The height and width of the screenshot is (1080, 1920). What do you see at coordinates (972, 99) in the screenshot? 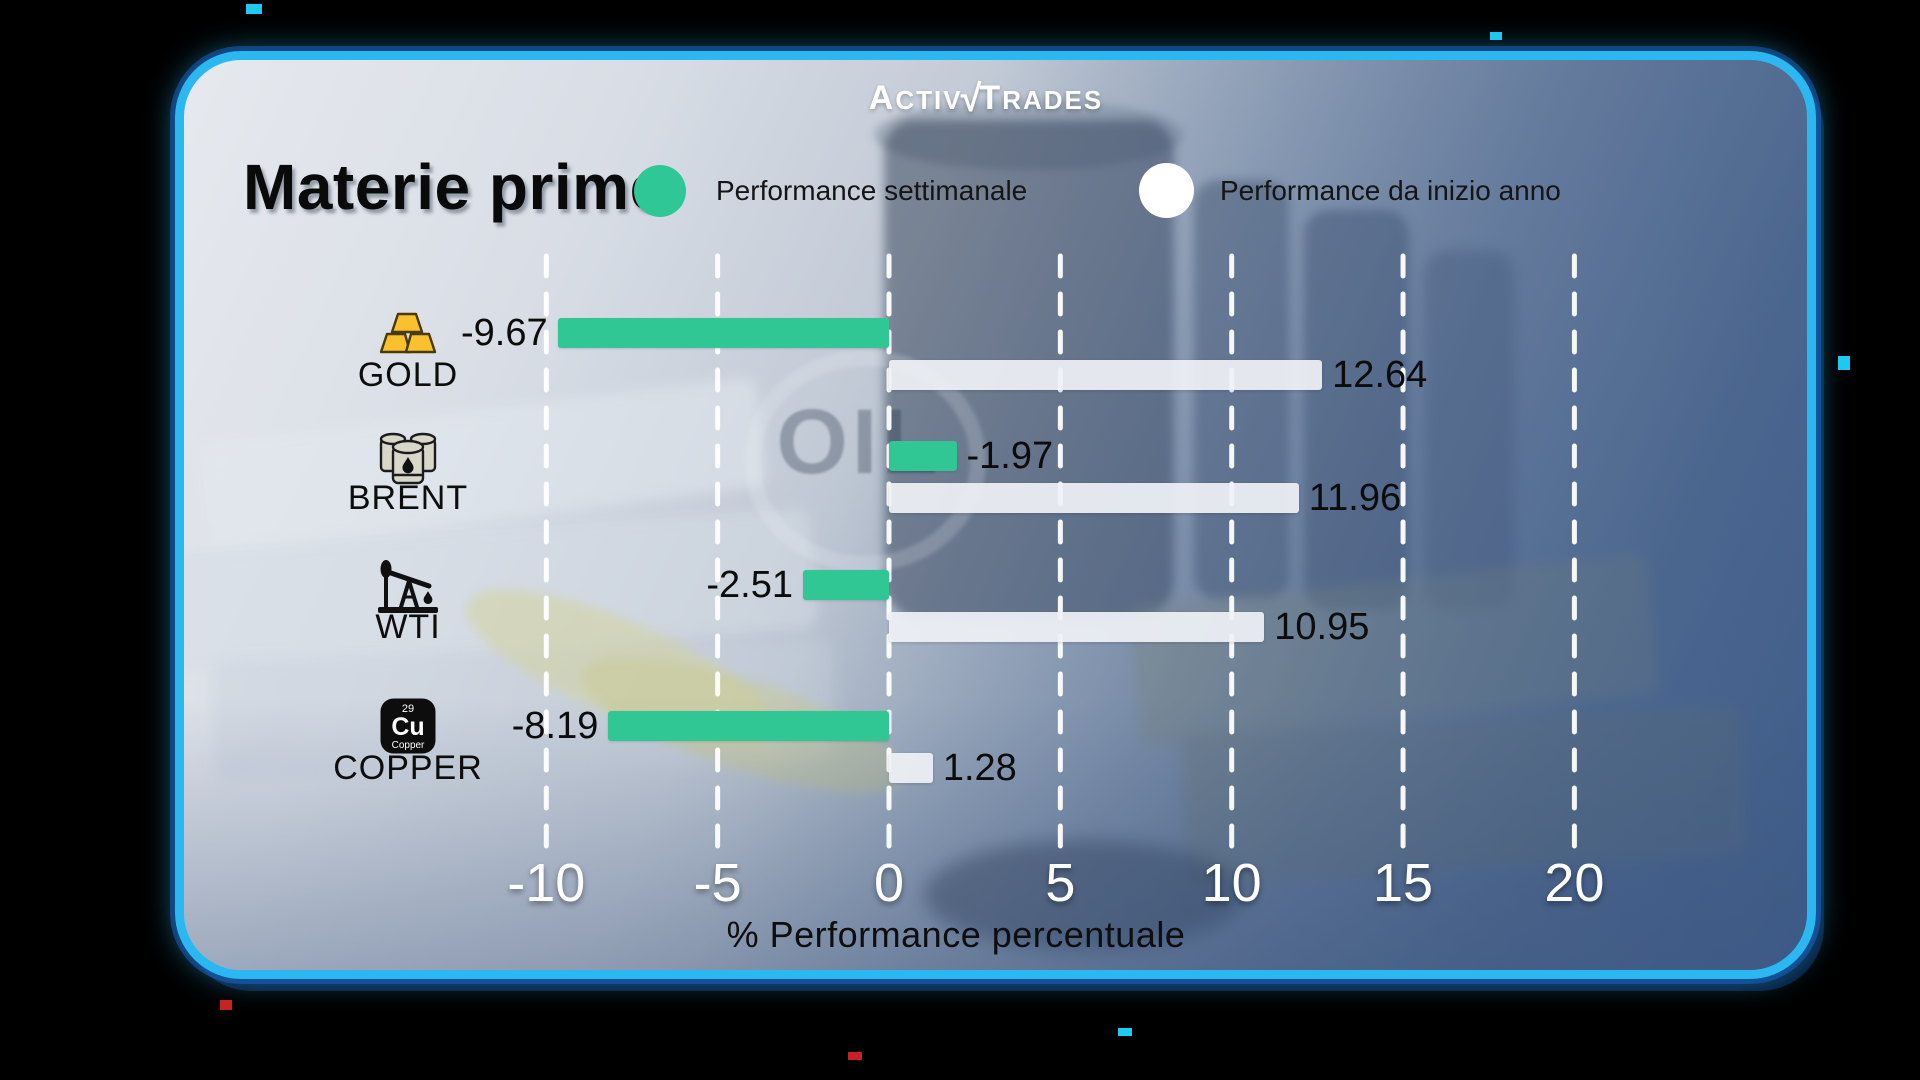
I see `logo-check-icon: √` at bounding box center [972, 99].